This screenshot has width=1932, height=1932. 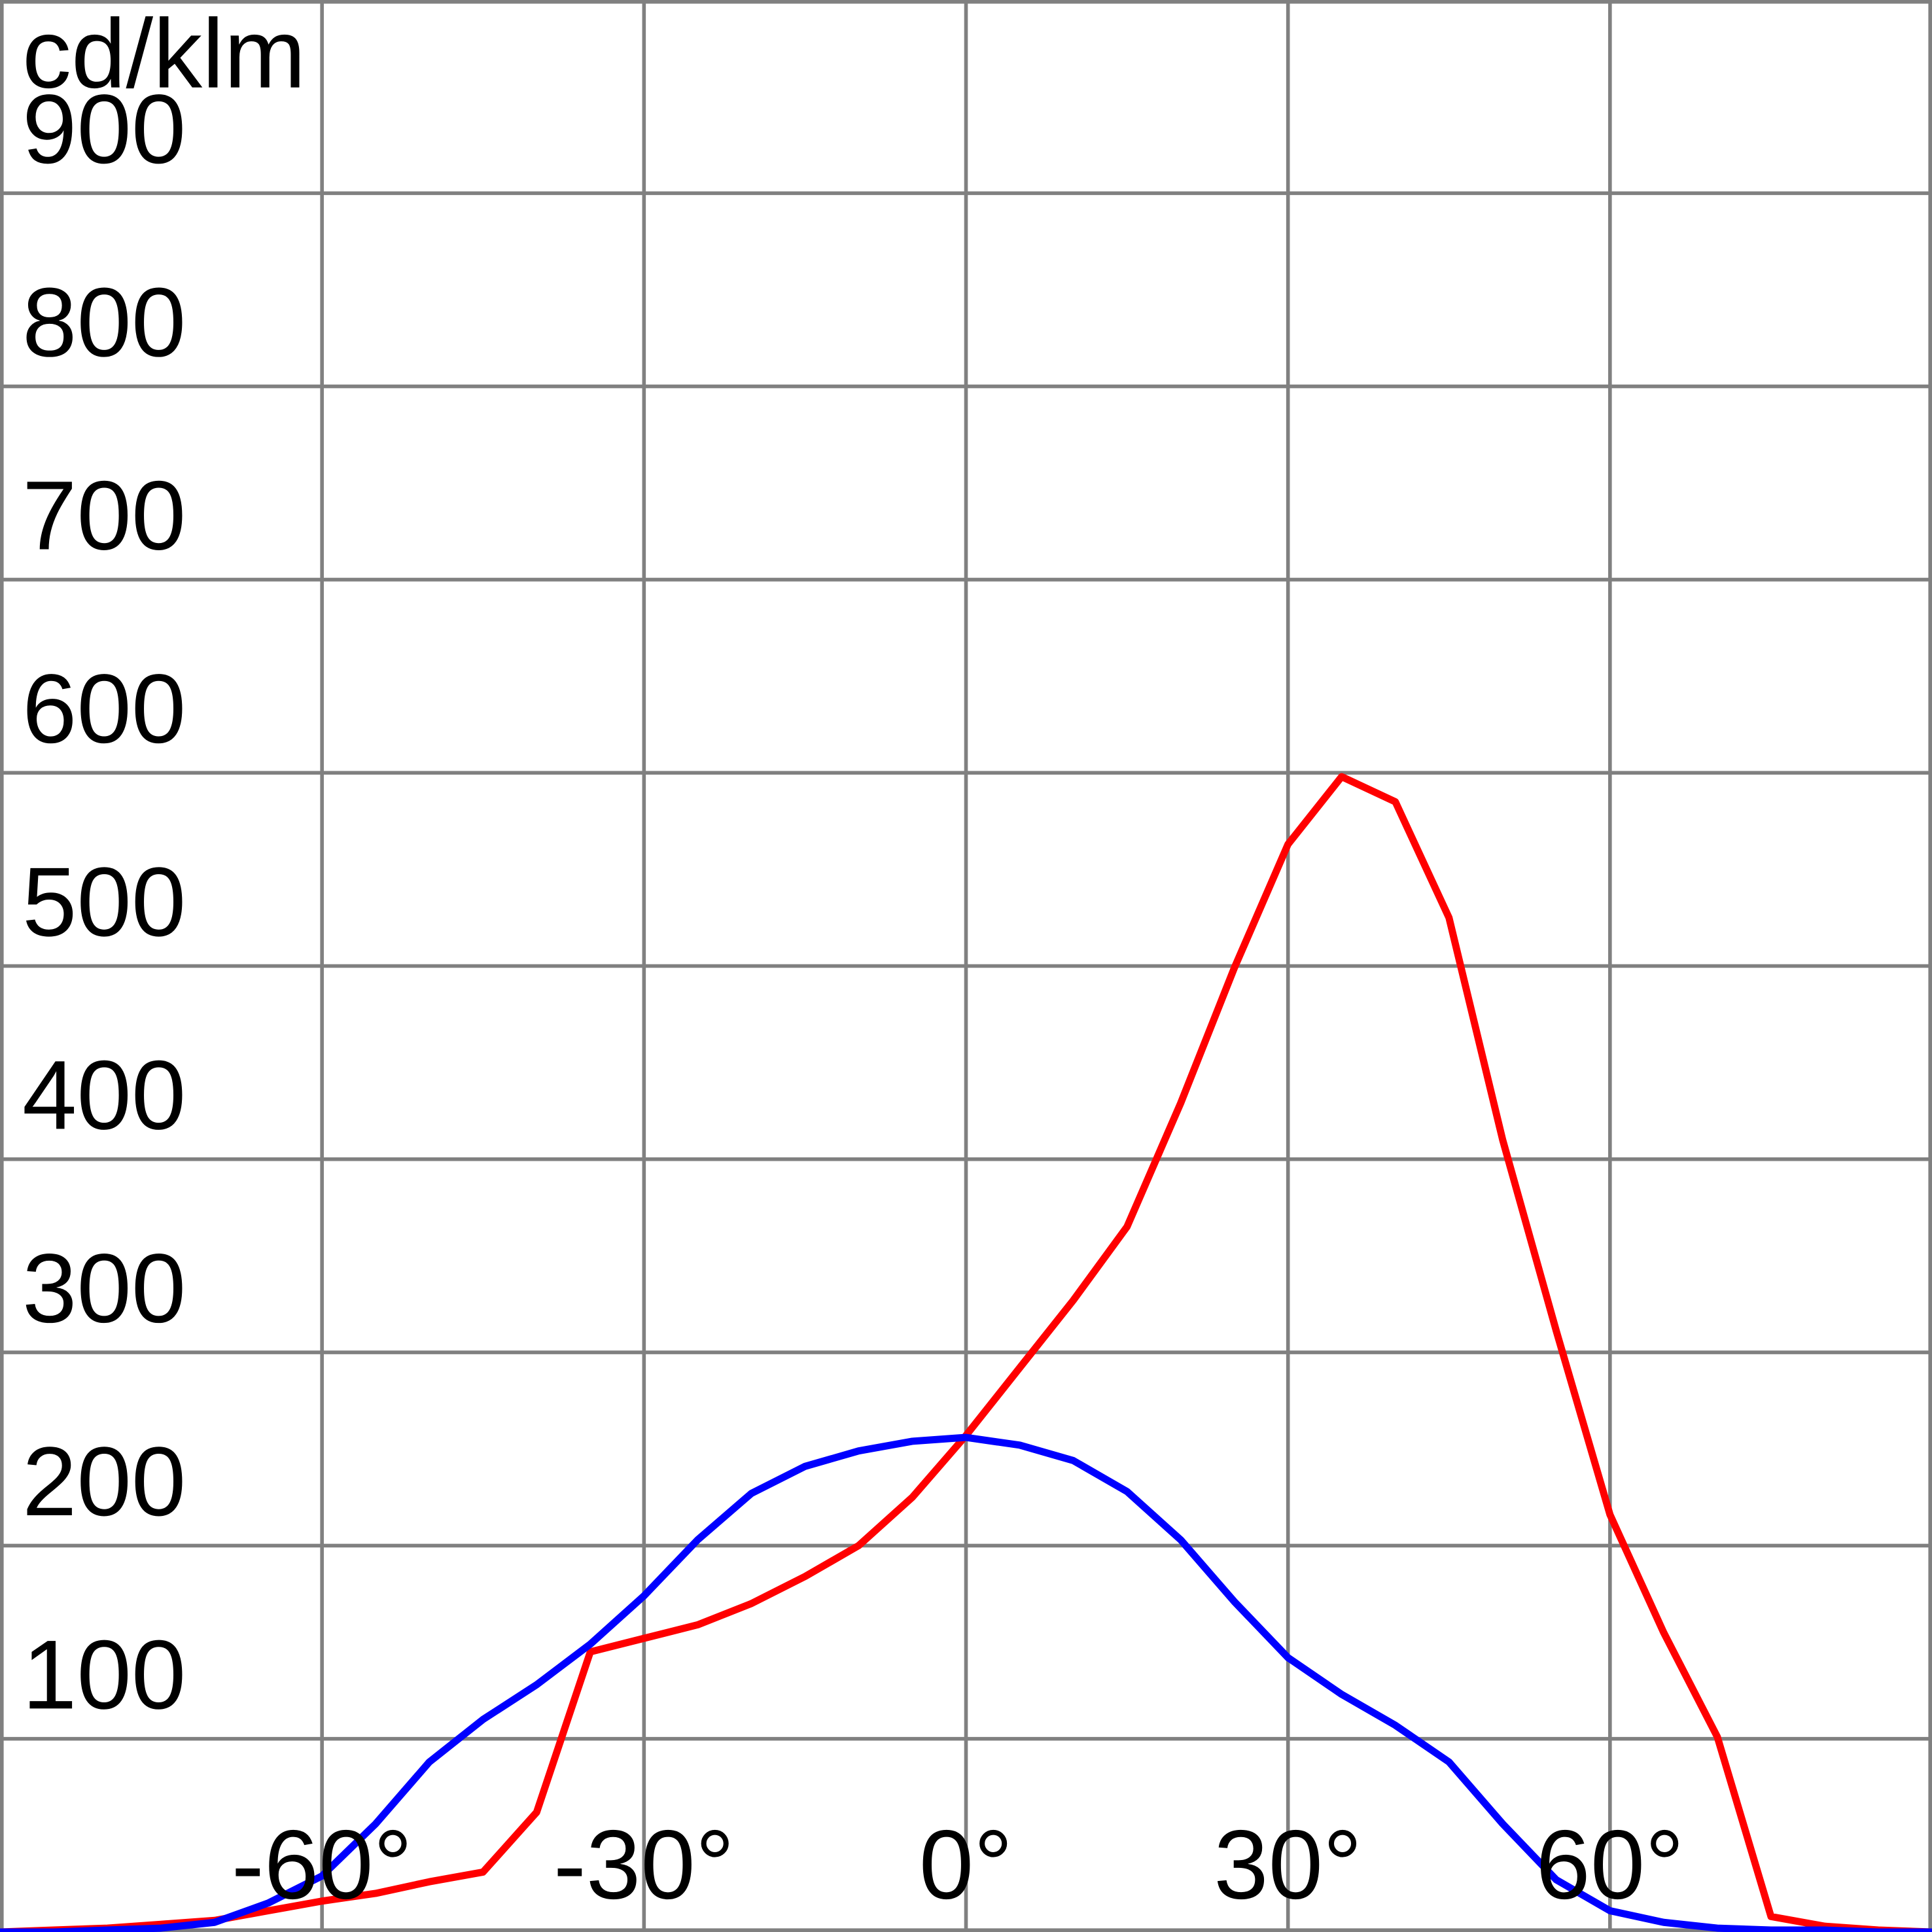 What do you see at coordinates (104, 1288) in the screenshot?
I see `y-tick-label: 300` at bounding box center [104, 1288].